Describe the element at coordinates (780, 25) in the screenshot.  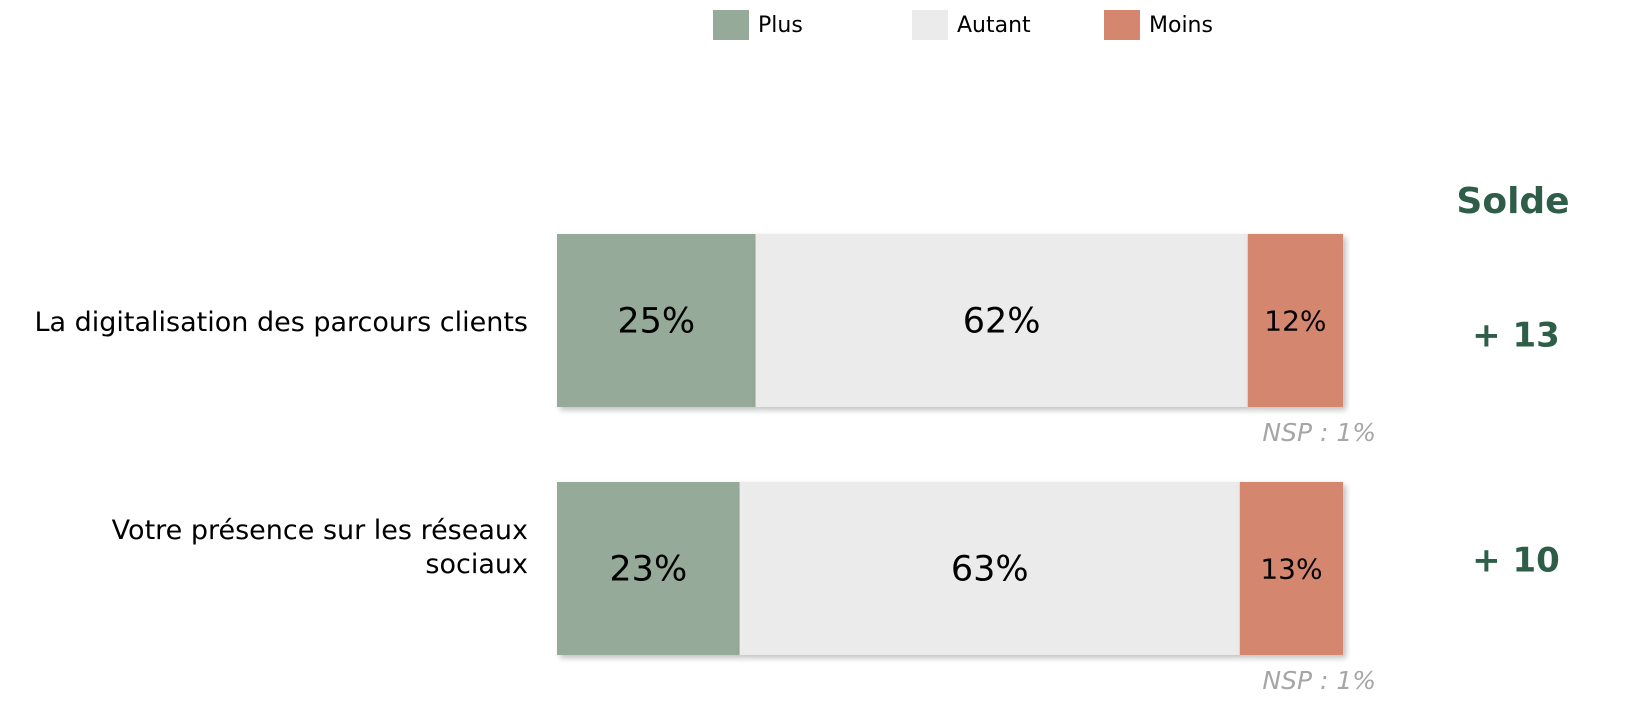
I see `legend-label: Plus` at that location.